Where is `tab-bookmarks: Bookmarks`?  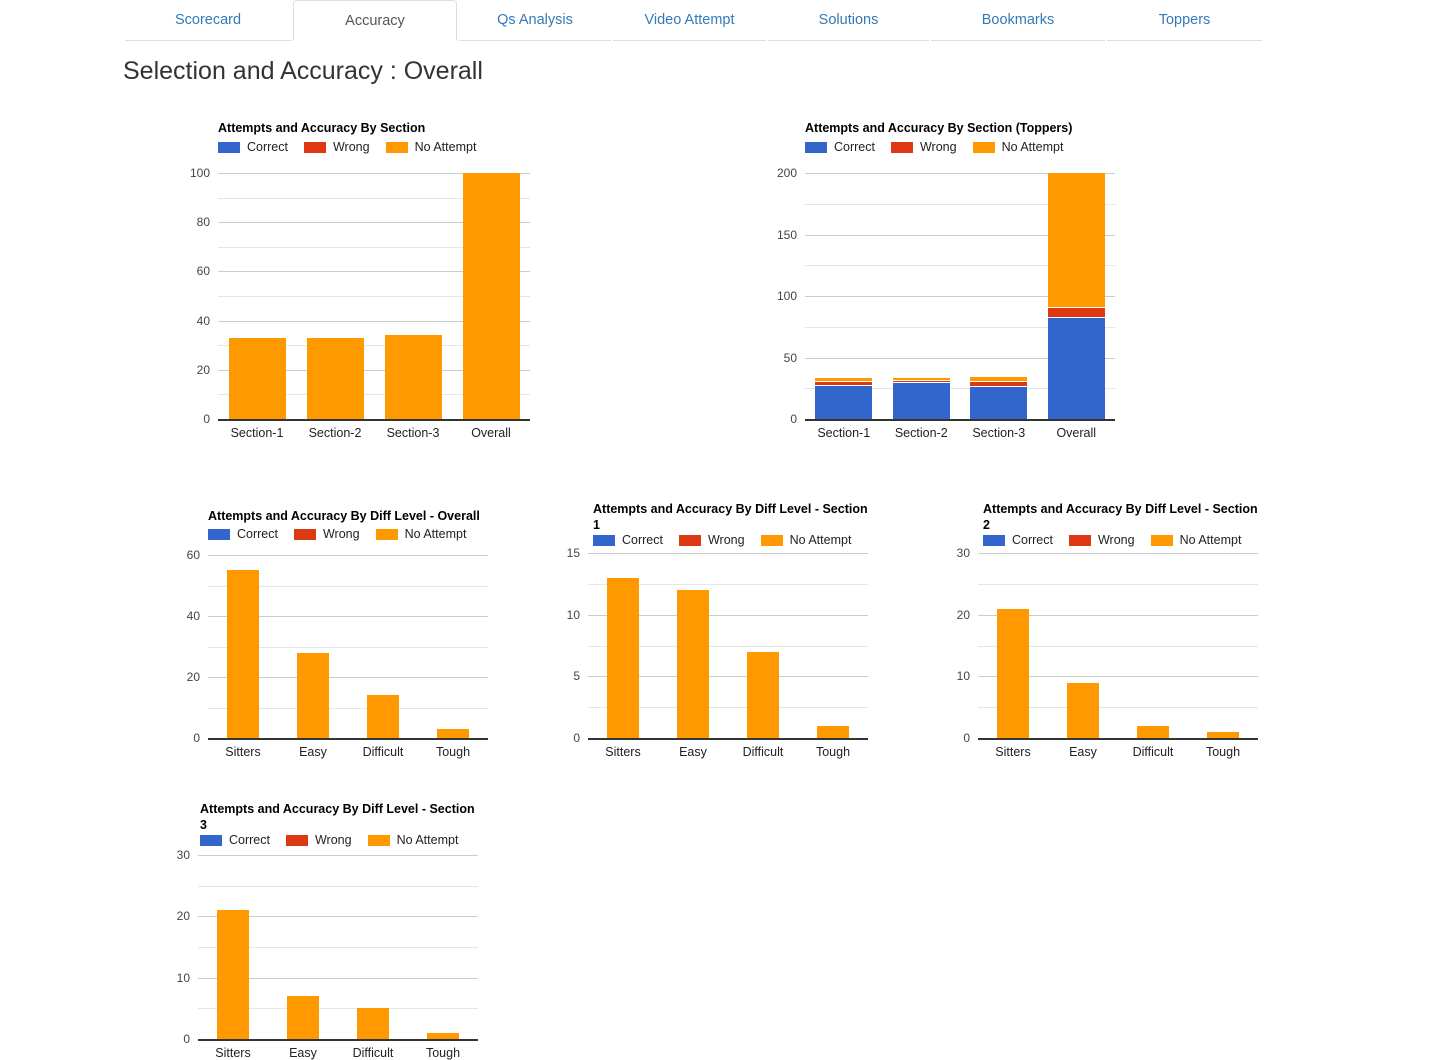 tab-bookmarks: Bookmarks is located at coordinates (1018, 20).